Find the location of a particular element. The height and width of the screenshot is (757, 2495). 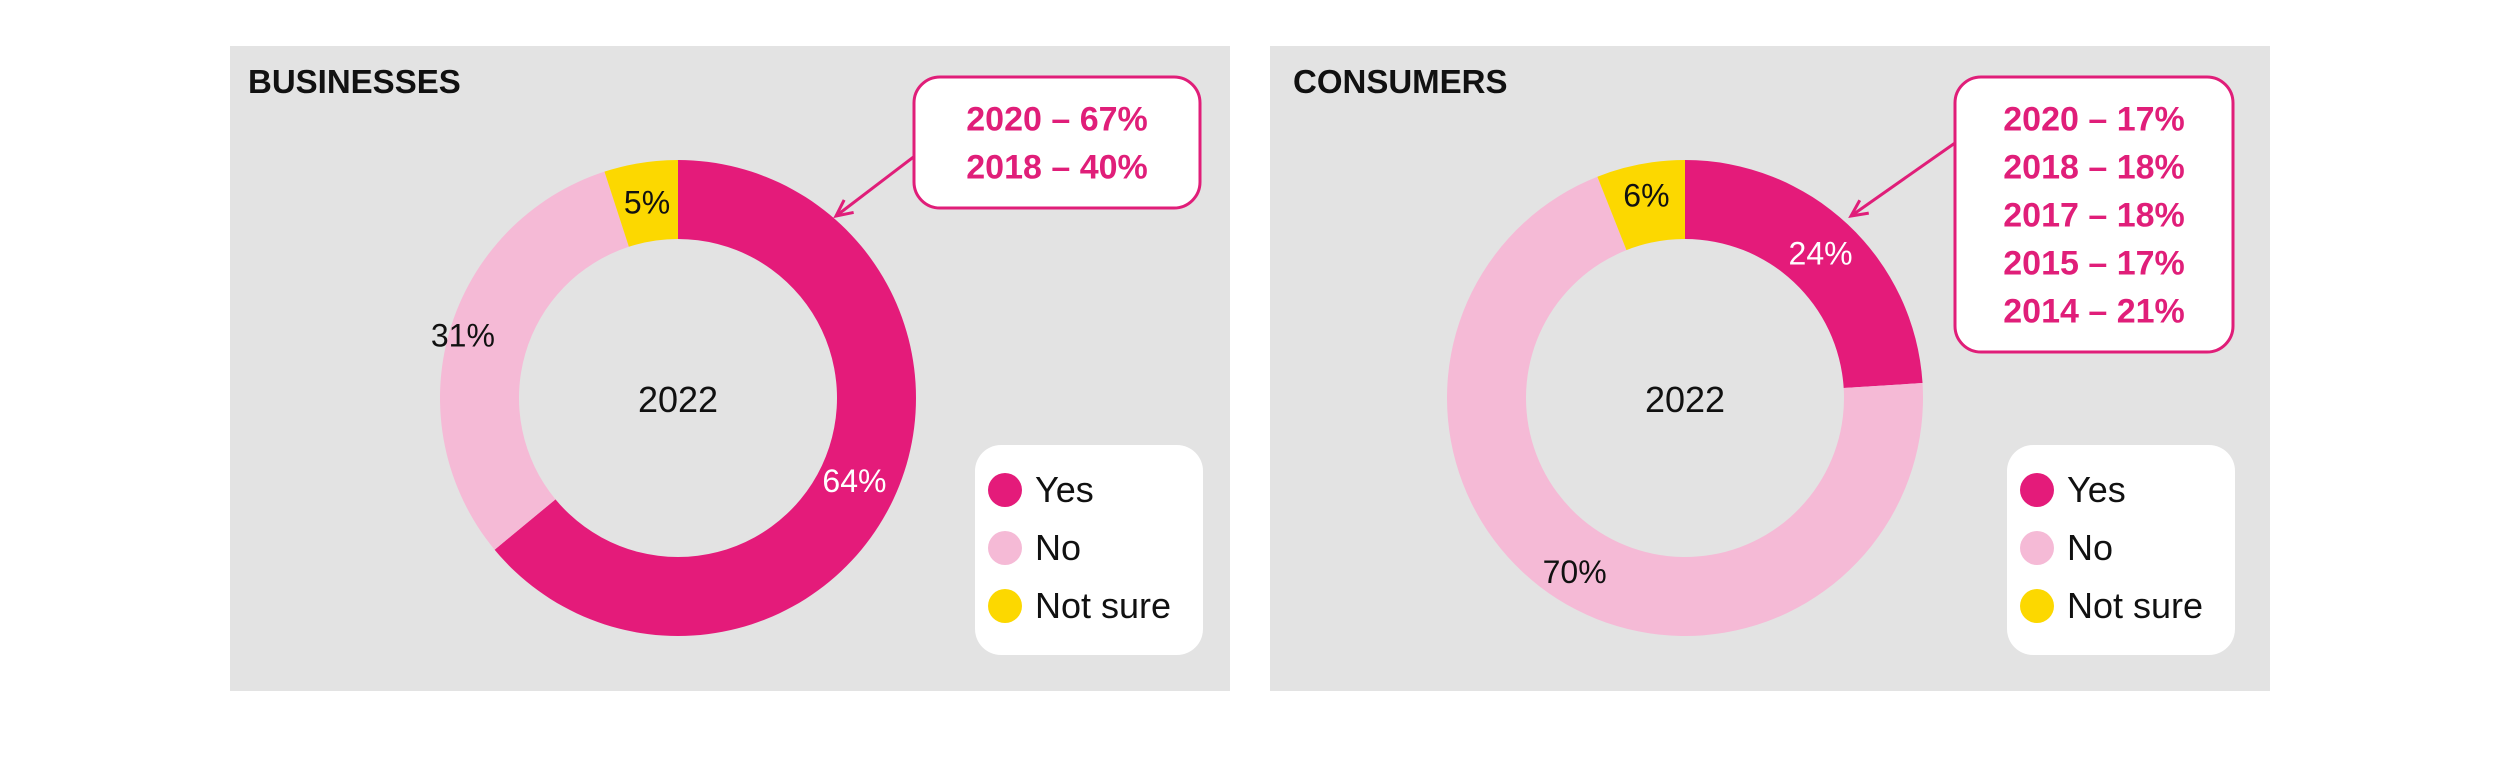

legend-swatch-consumers-yes is located at coordinates (2037, 490).